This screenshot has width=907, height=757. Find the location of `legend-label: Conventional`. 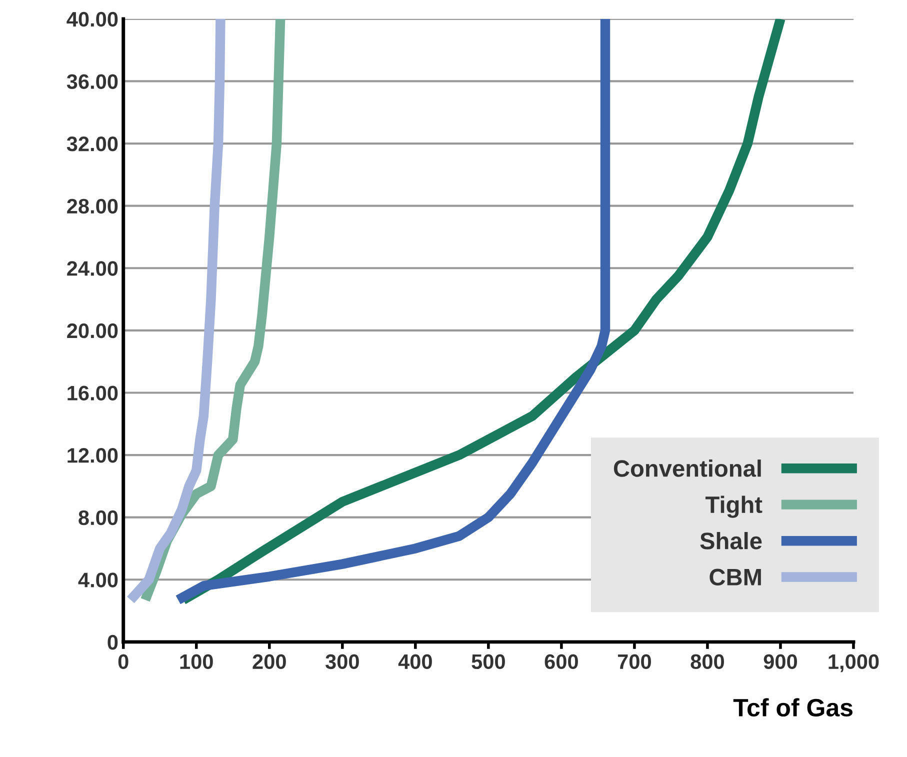

legend-label: Conventional is located at coordinates (687, 468).